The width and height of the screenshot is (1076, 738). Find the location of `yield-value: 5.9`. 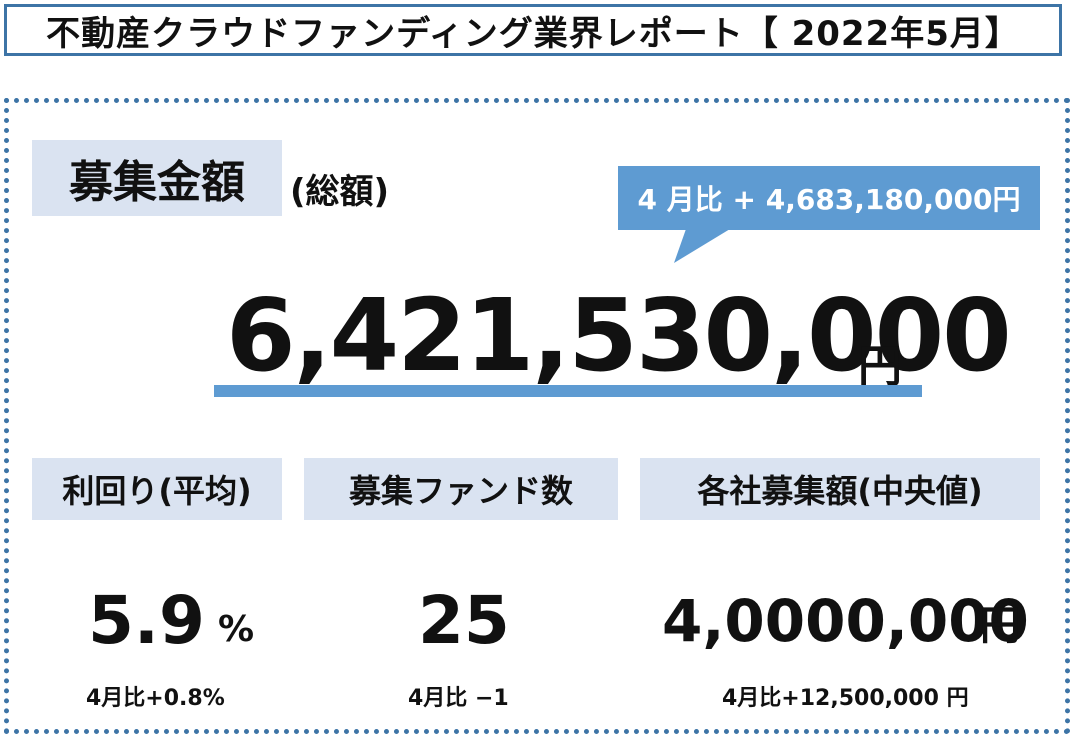

yield-value: 5.9 is located at coordinates (146, 620).